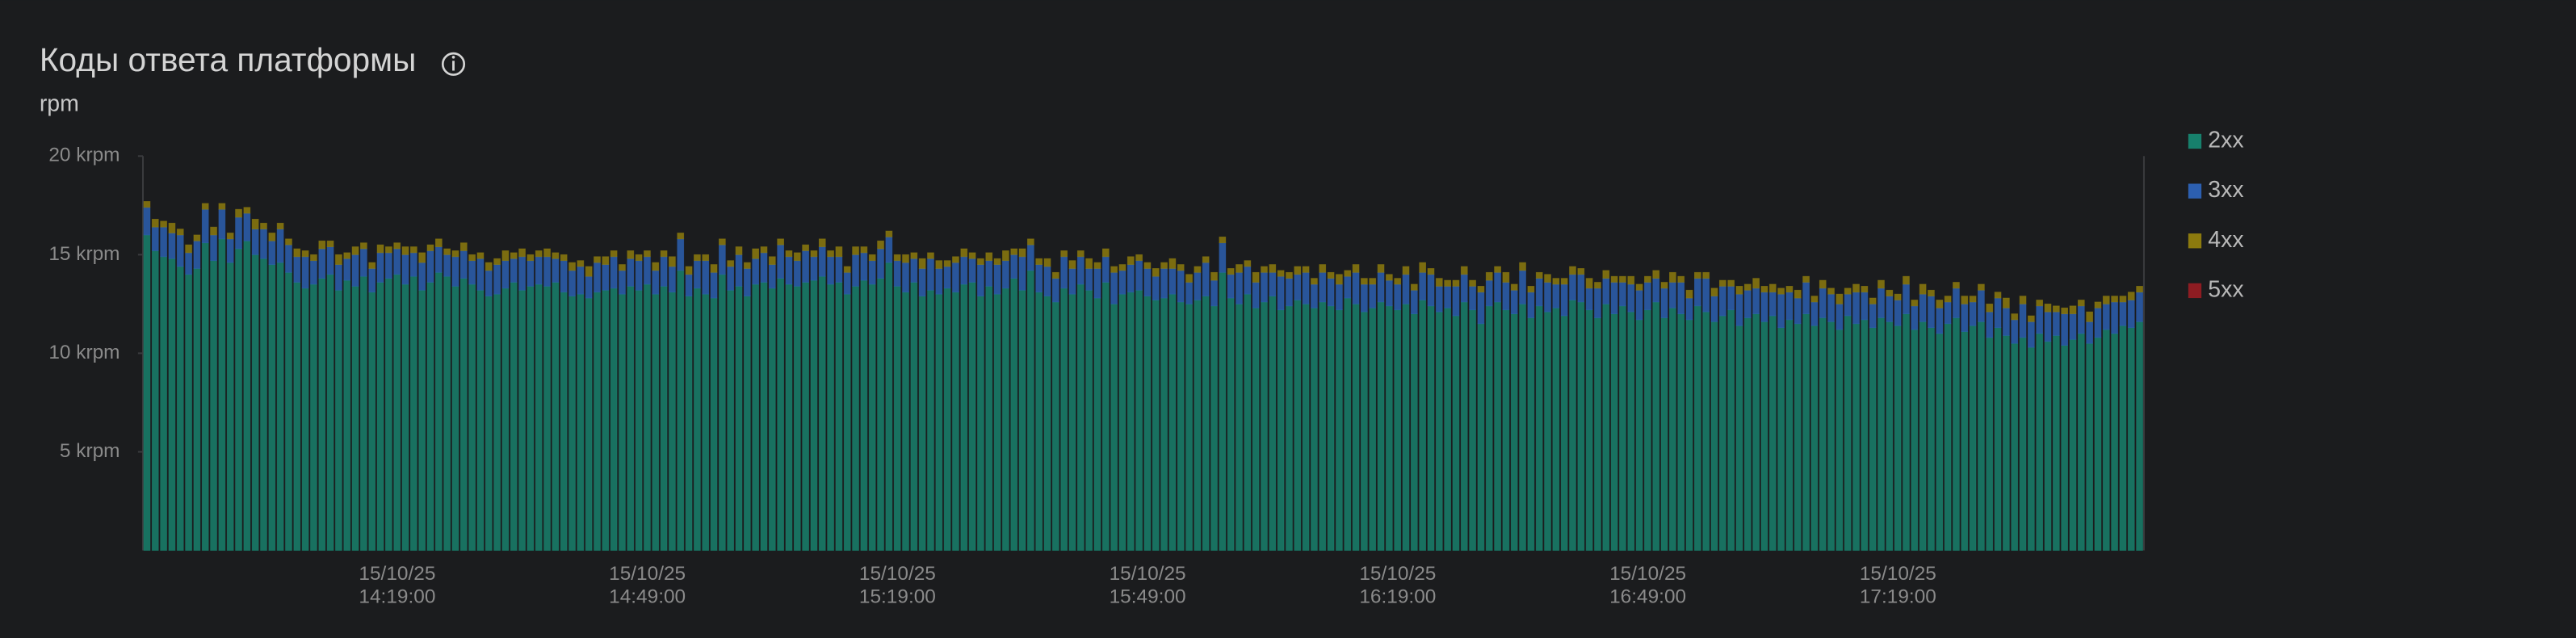  What do you see at coordinates (454, 64) in the screenshot?
I see `info-icon` at bounding box center [454, 64].